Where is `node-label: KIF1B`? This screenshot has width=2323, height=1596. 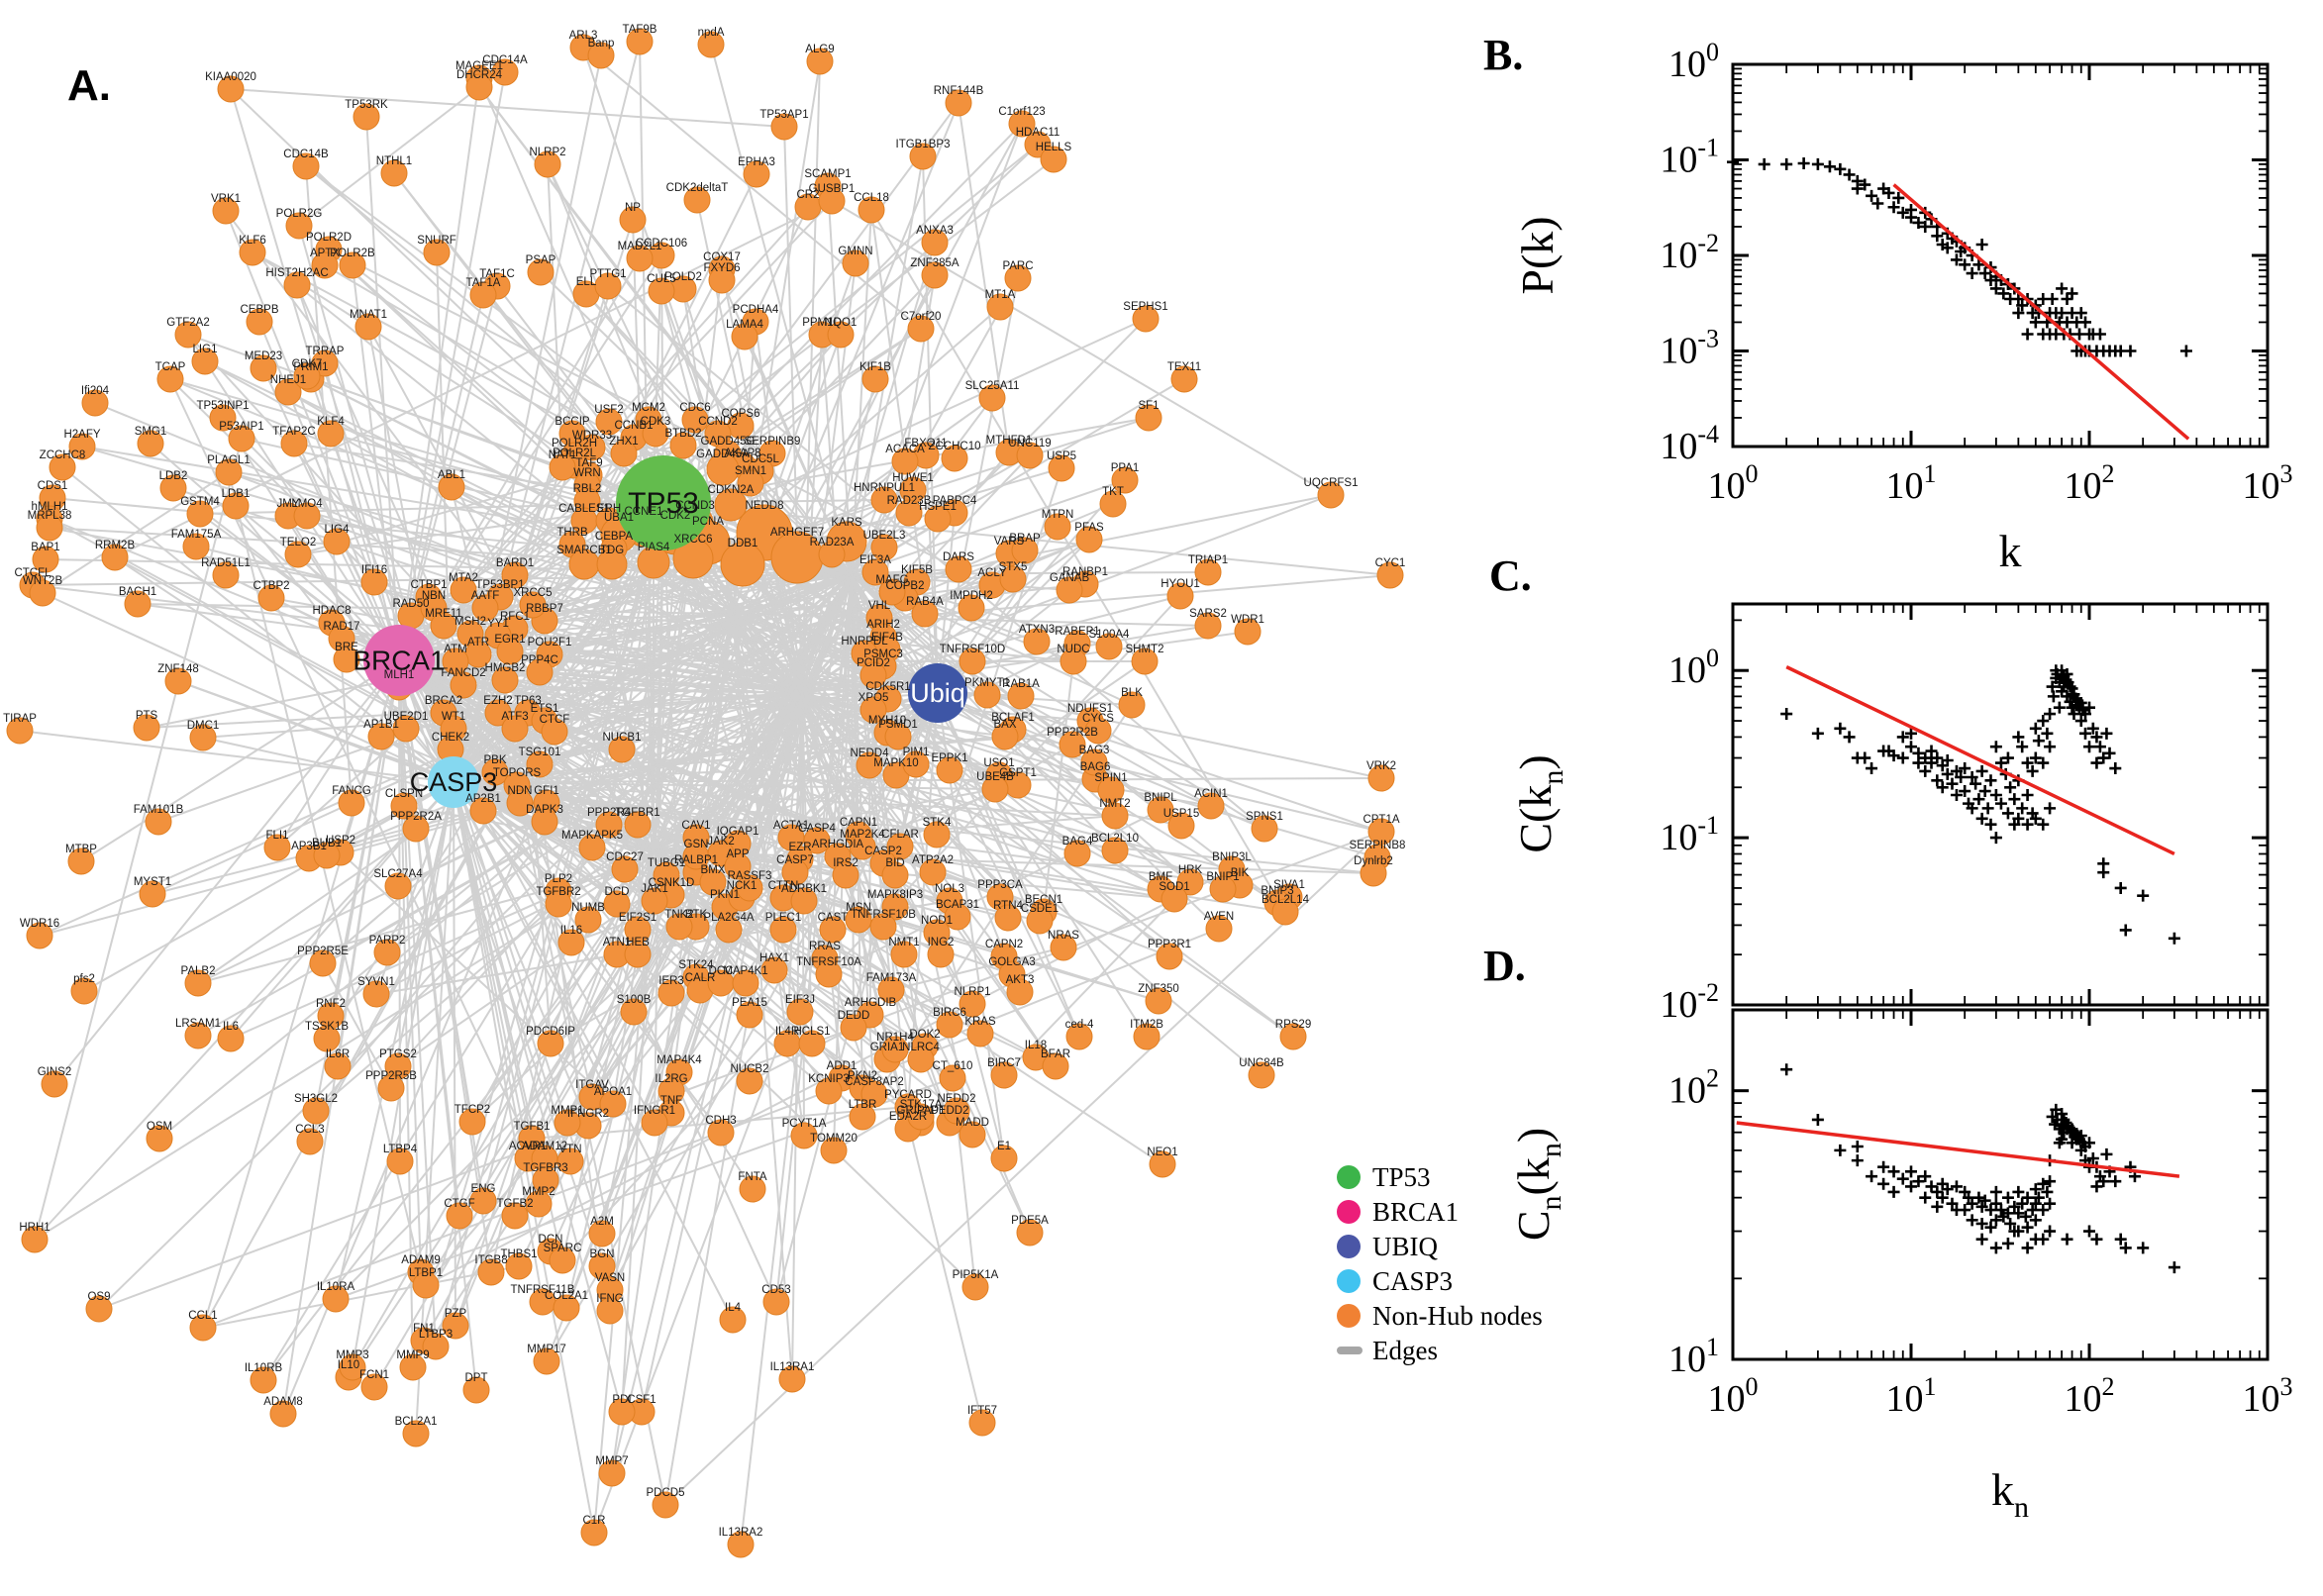 node-label: KIF1B is located at coordinates (875, 367).